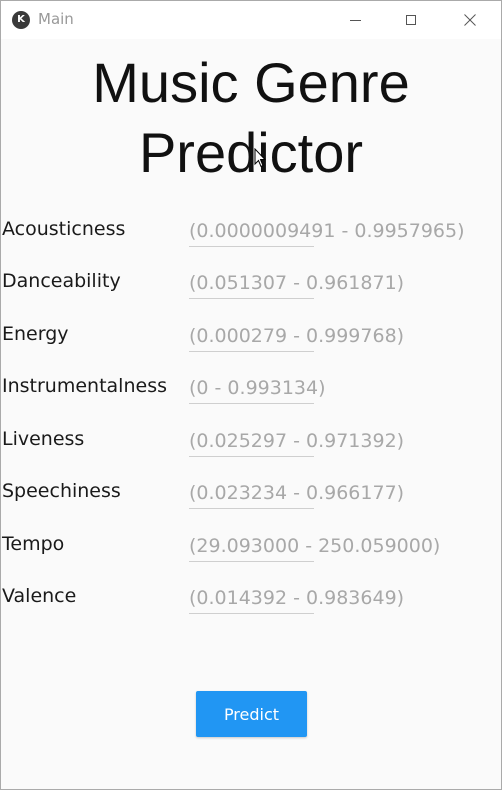 The width and height of the screenshot is (502, 790). I want to click on field-label-tempo: Tempo, so click(33, 544).